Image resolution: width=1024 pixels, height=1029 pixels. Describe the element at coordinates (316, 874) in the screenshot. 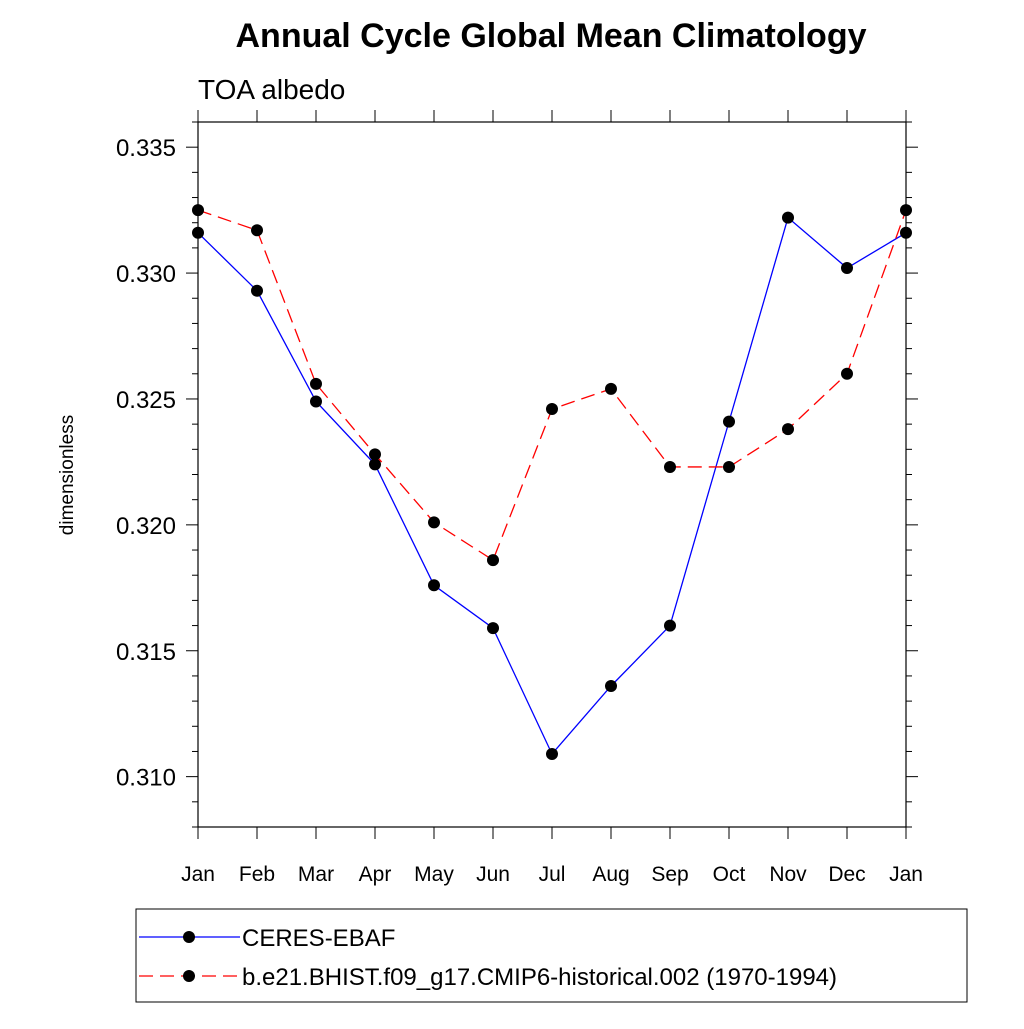

I see `x-tick-label: Mar` at that location.